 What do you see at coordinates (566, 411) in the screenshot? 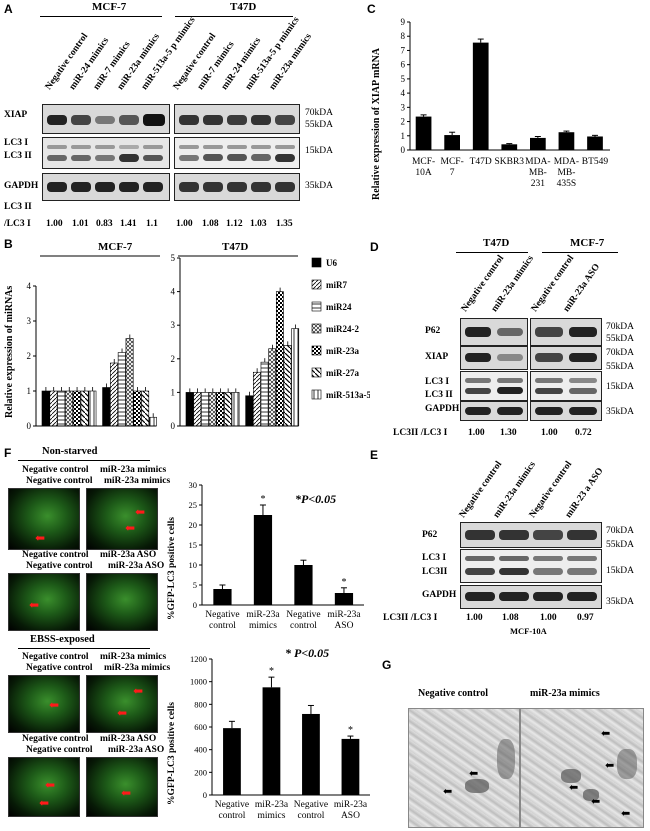
I see `blot-d-gapdh-mcf7` at bounding box center [566, 411].